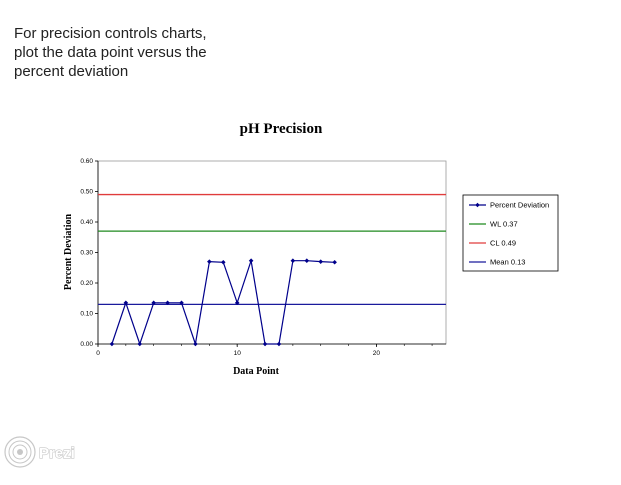 Image resolution: width=621 pixels, height=485 pixels. What do you see at coordinates (477, 205) in the screenshot?
I see `legend-marker` at bounding box center [477, 205].